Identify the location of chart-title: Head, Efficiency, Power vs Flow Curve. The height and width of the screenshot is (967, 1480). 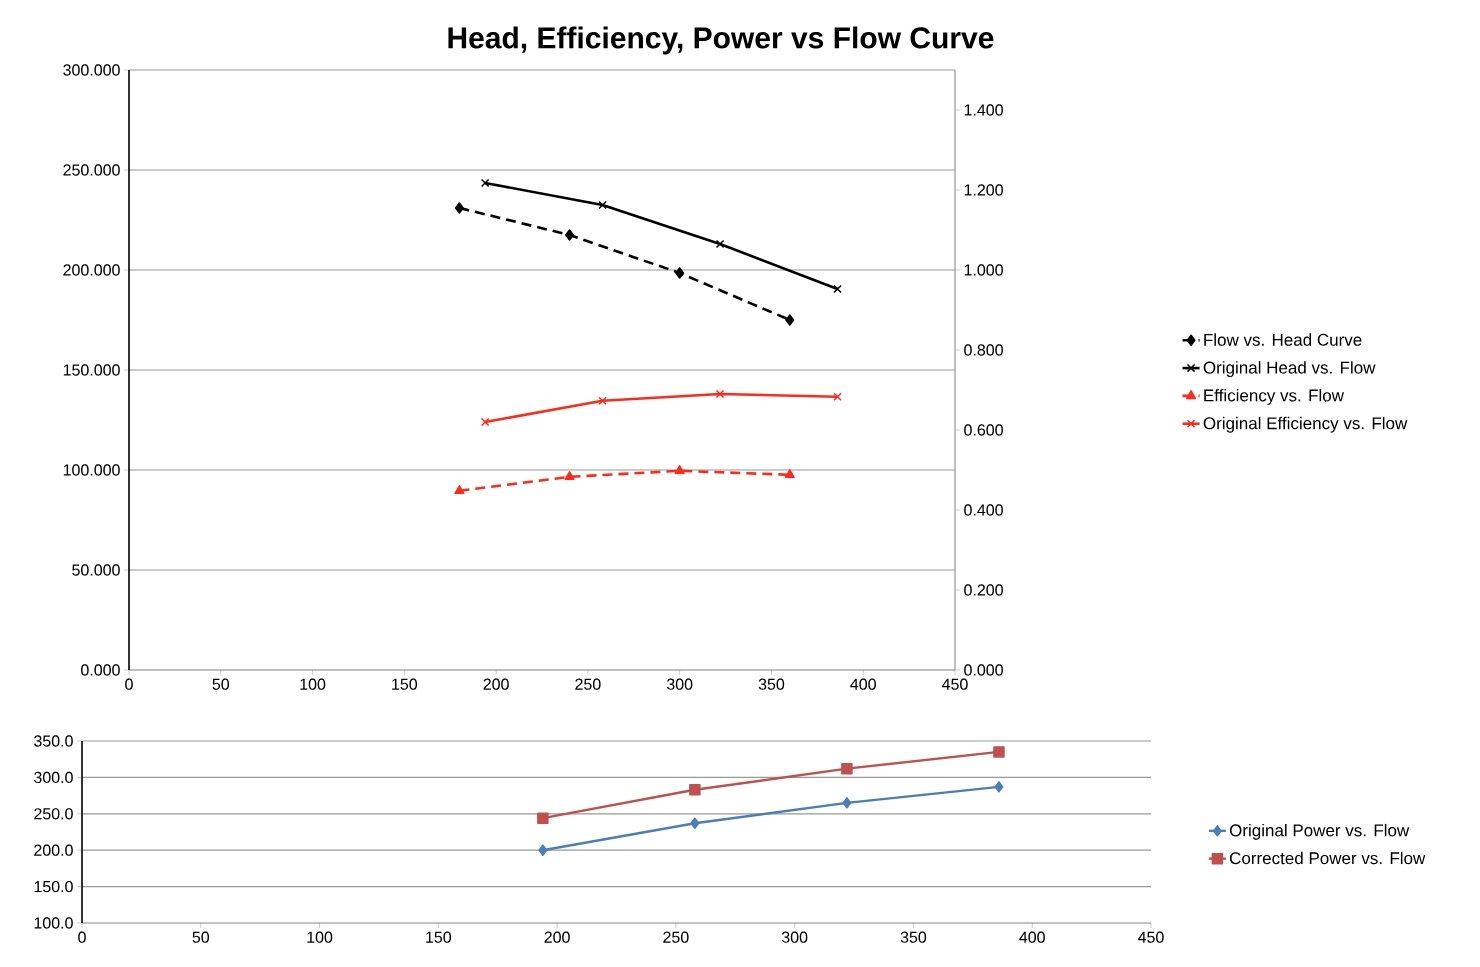
(721, 40).